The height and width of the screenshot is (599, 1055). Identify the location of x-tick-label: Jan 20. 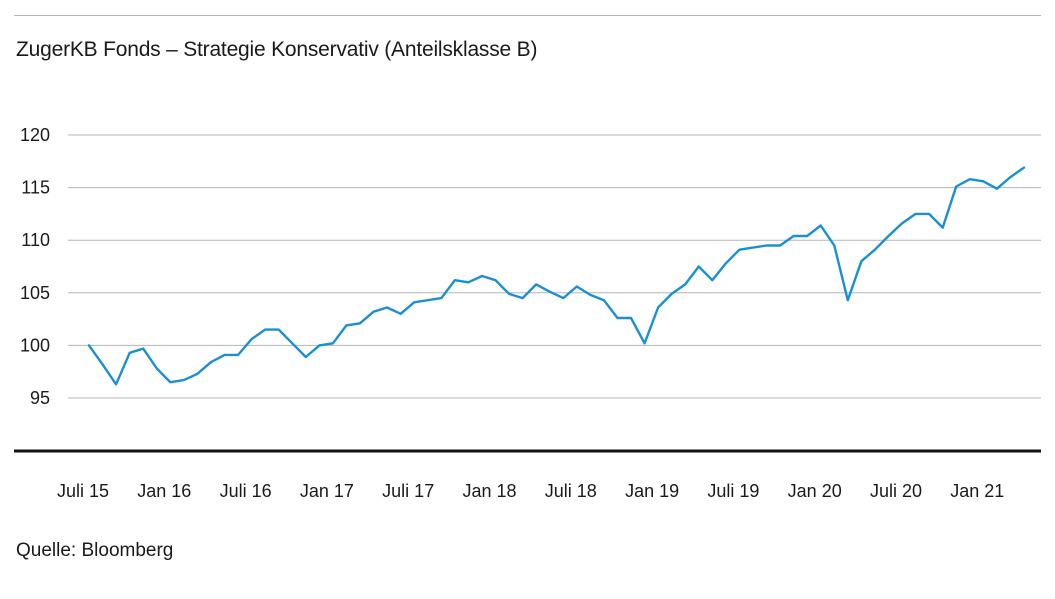
(815, 491).